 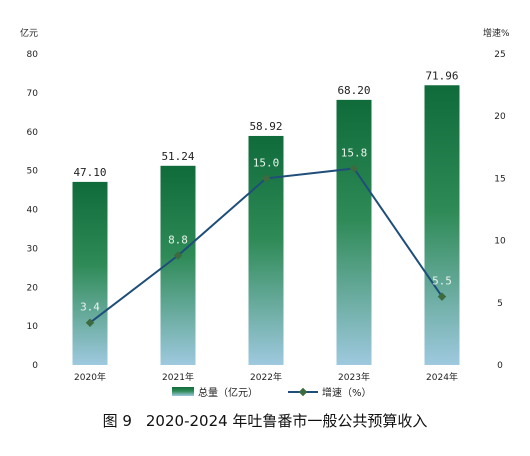 I want to click on figure-number: 图 9, so click(x=117, y=421).